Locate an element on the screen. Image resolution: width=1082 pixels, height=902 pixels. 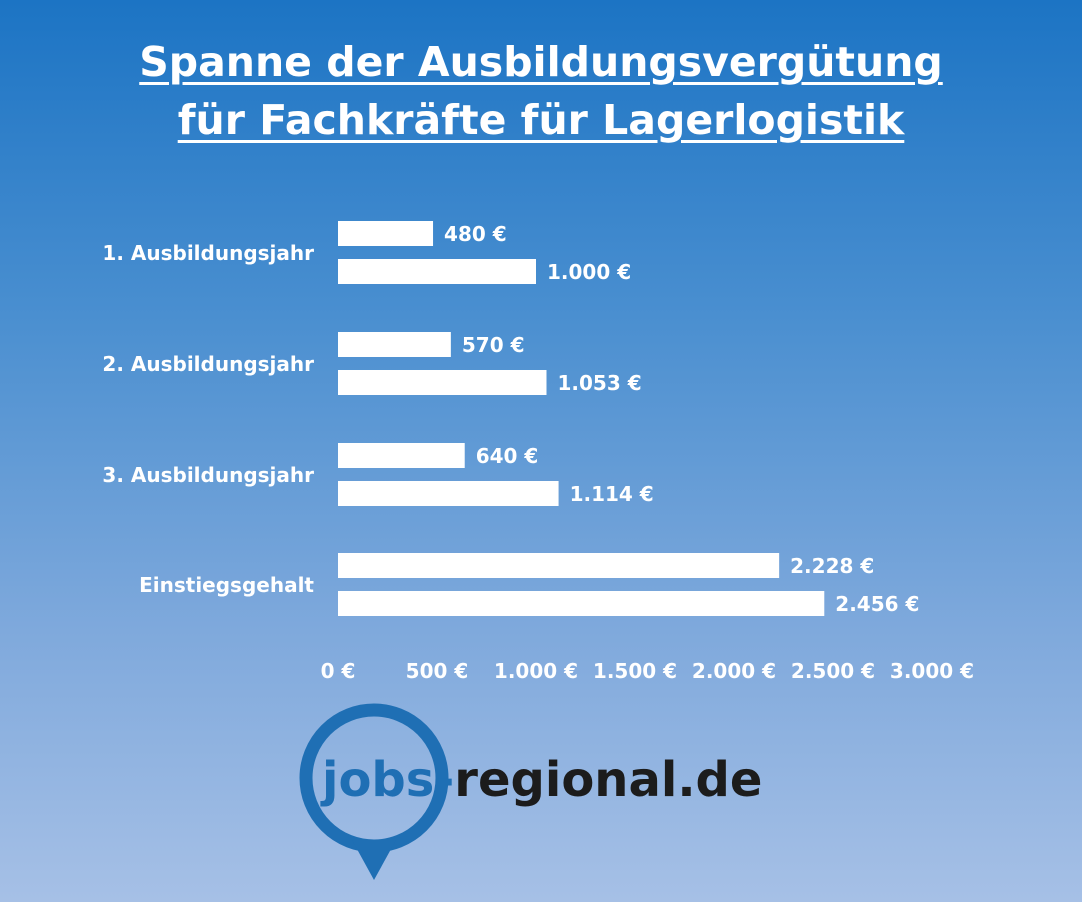
x-tick-label: 1.500 € is located at coordinates (635, 671).